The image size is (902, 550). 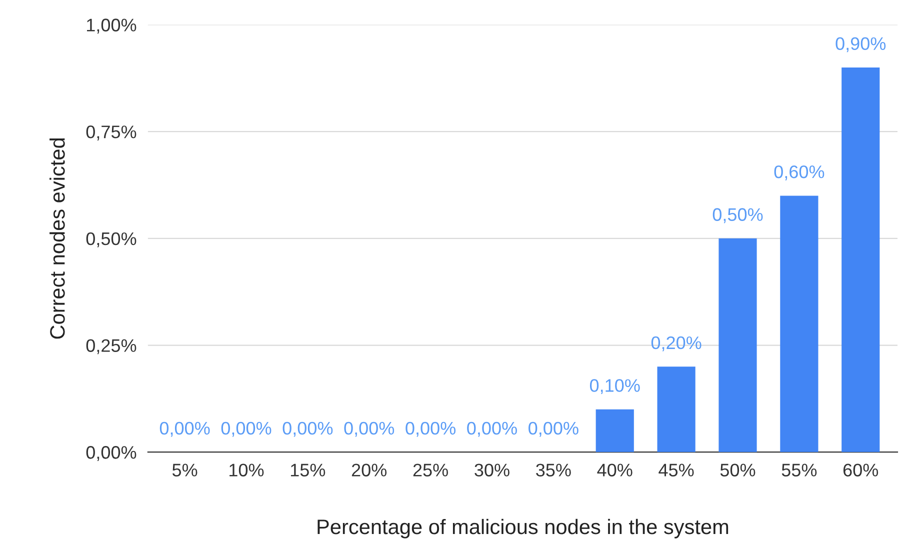 What do you see at coordinates (369, 470) in the screenshot?
I see `x-tick-label: 20%` at bounding box center [369, 470].